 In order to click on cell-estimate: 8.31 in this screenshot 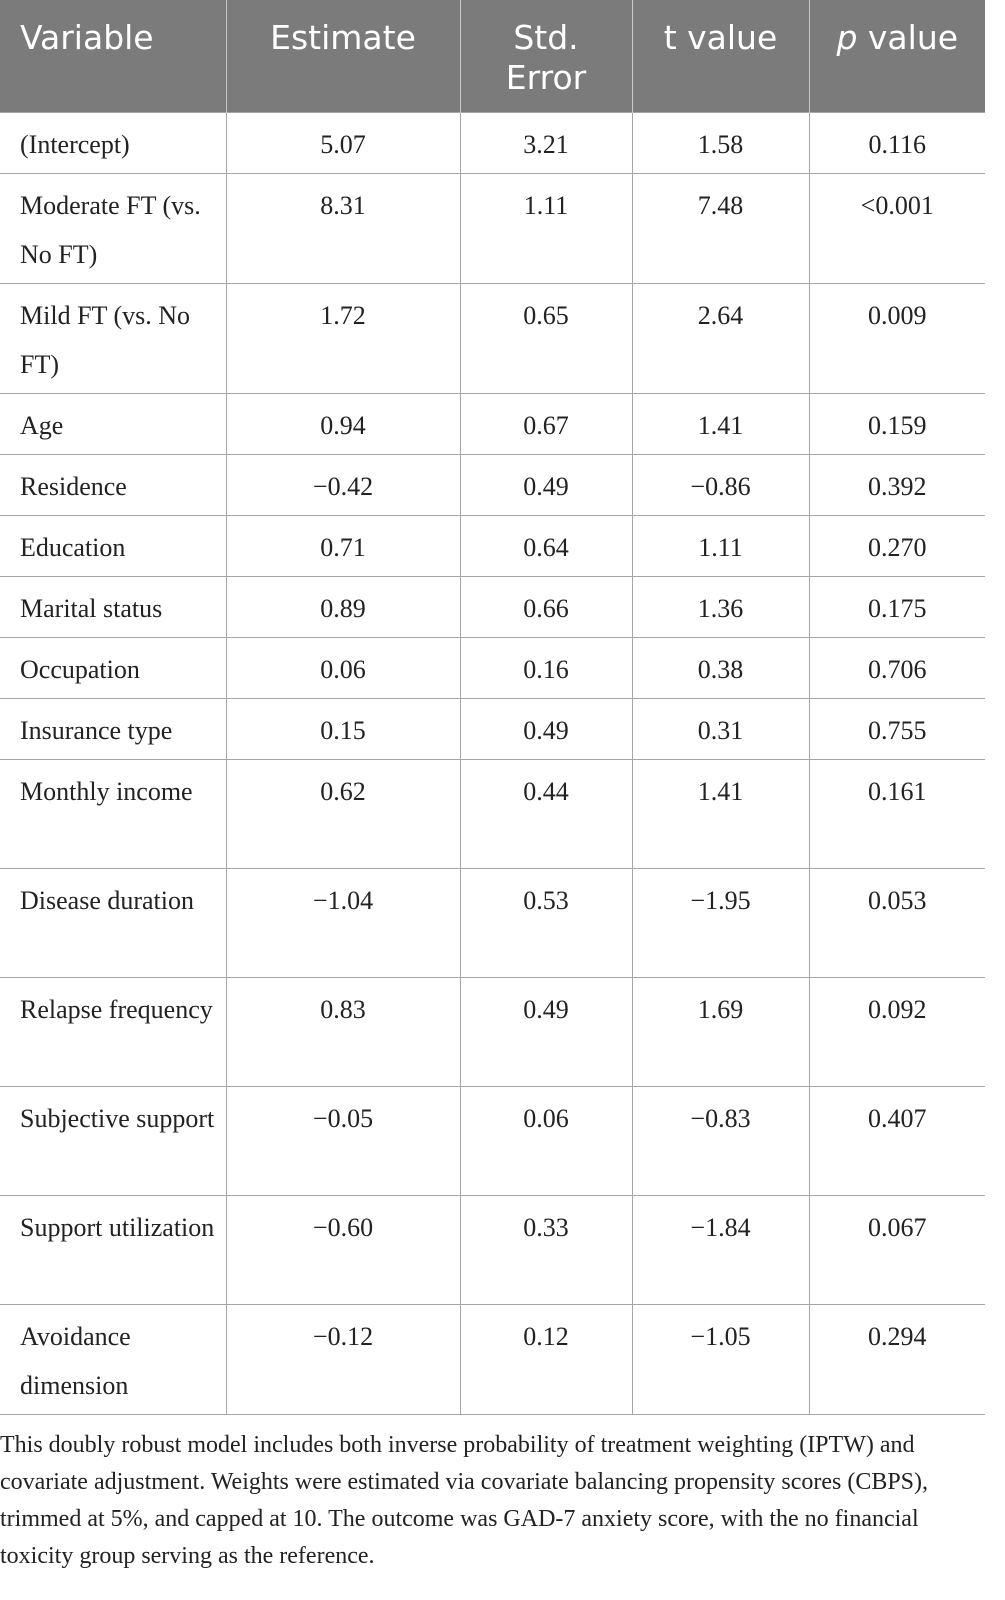, I will do `click(342, 227)`.